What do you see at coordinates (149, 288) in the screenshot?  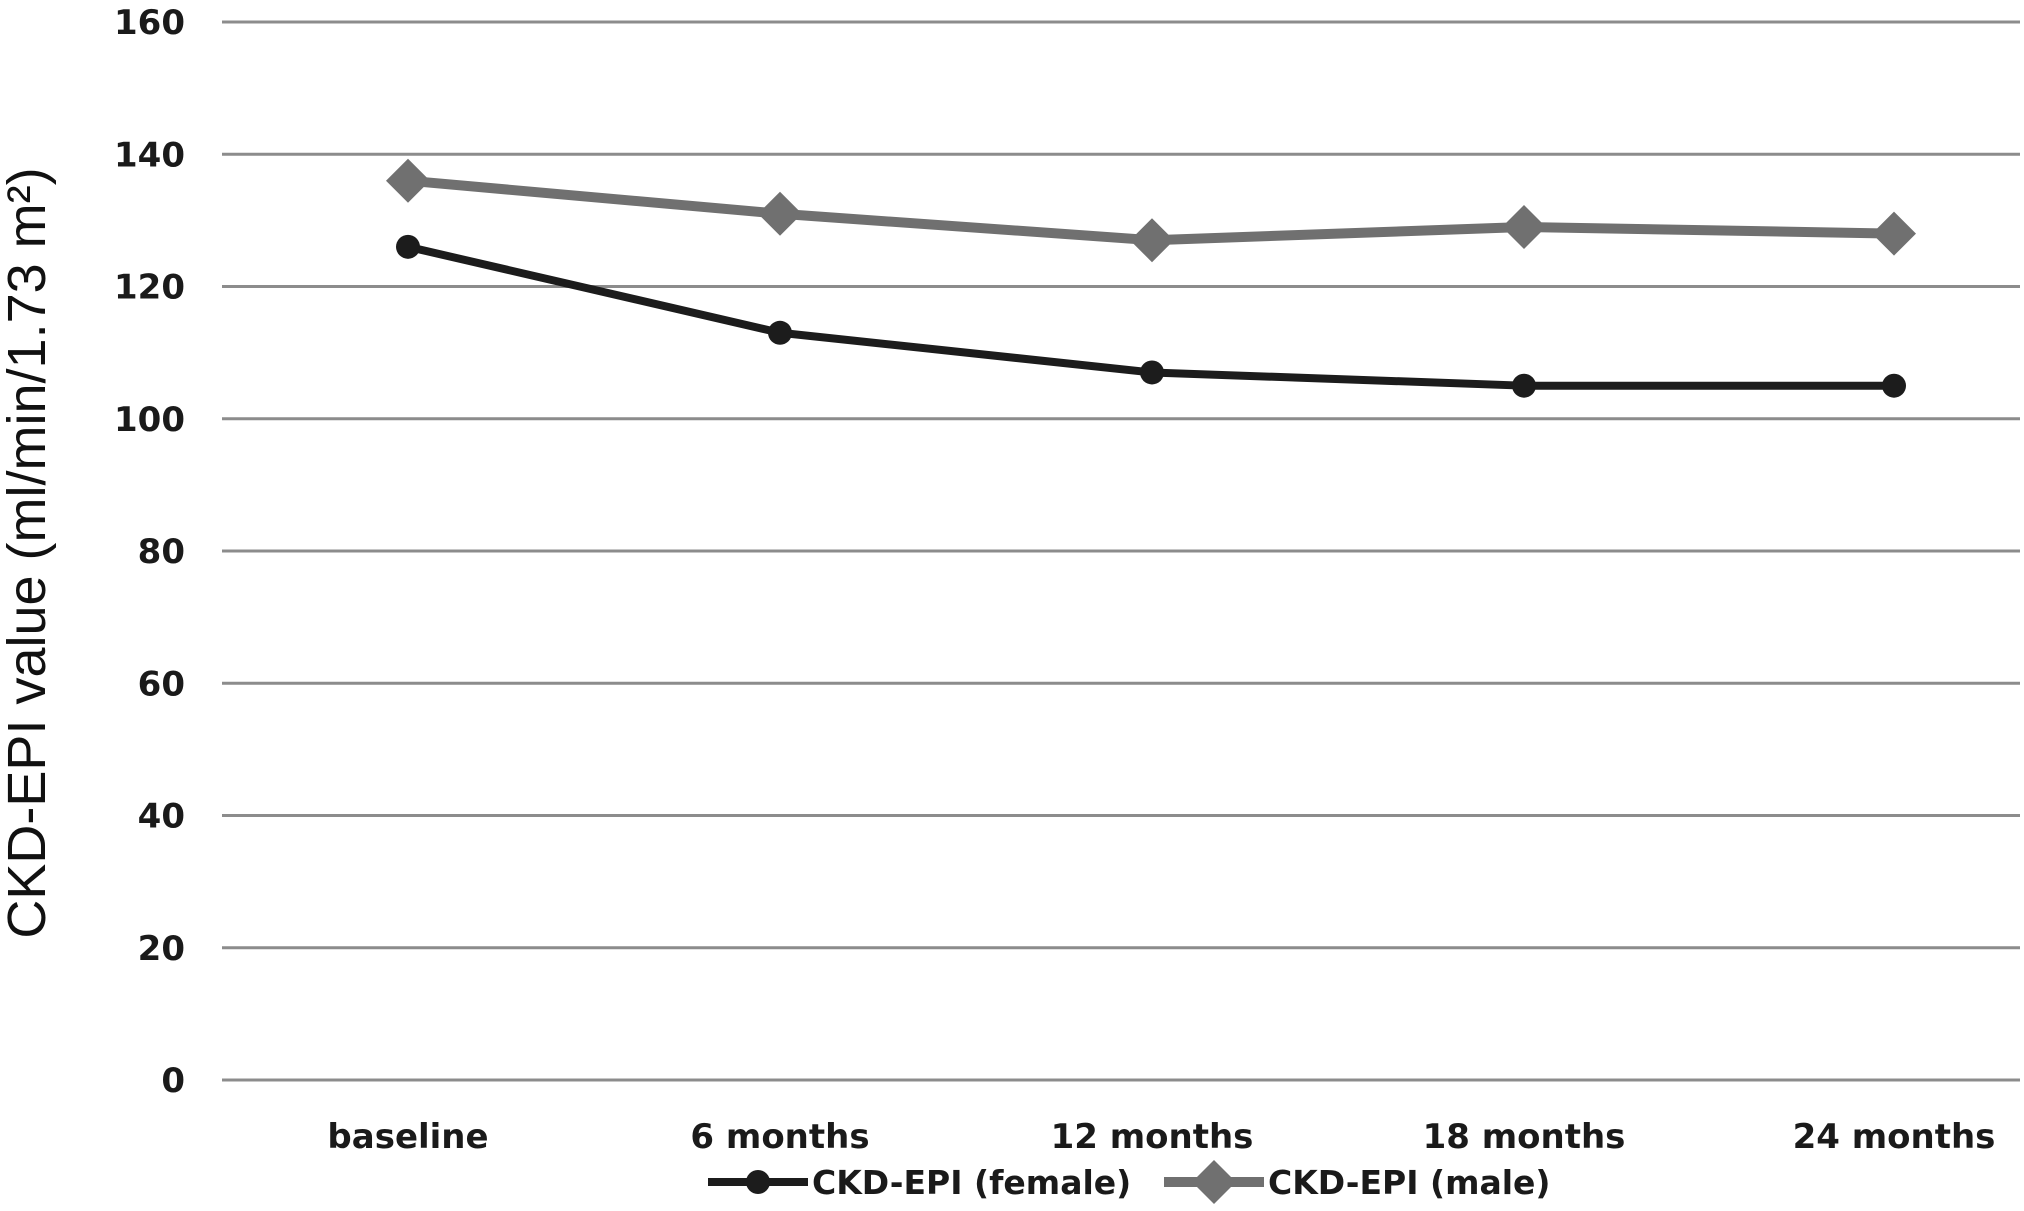 I see `y-tick-label: 120` at bounding box center [149, 288].